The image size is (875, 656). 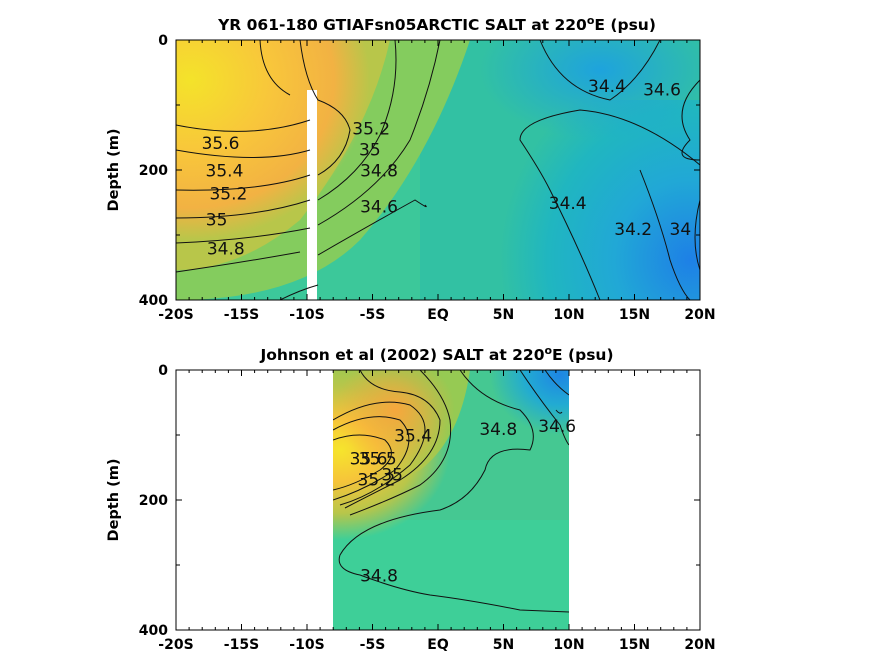 I want to click on panel-2-salinity-field, so click(x=451, y=500).